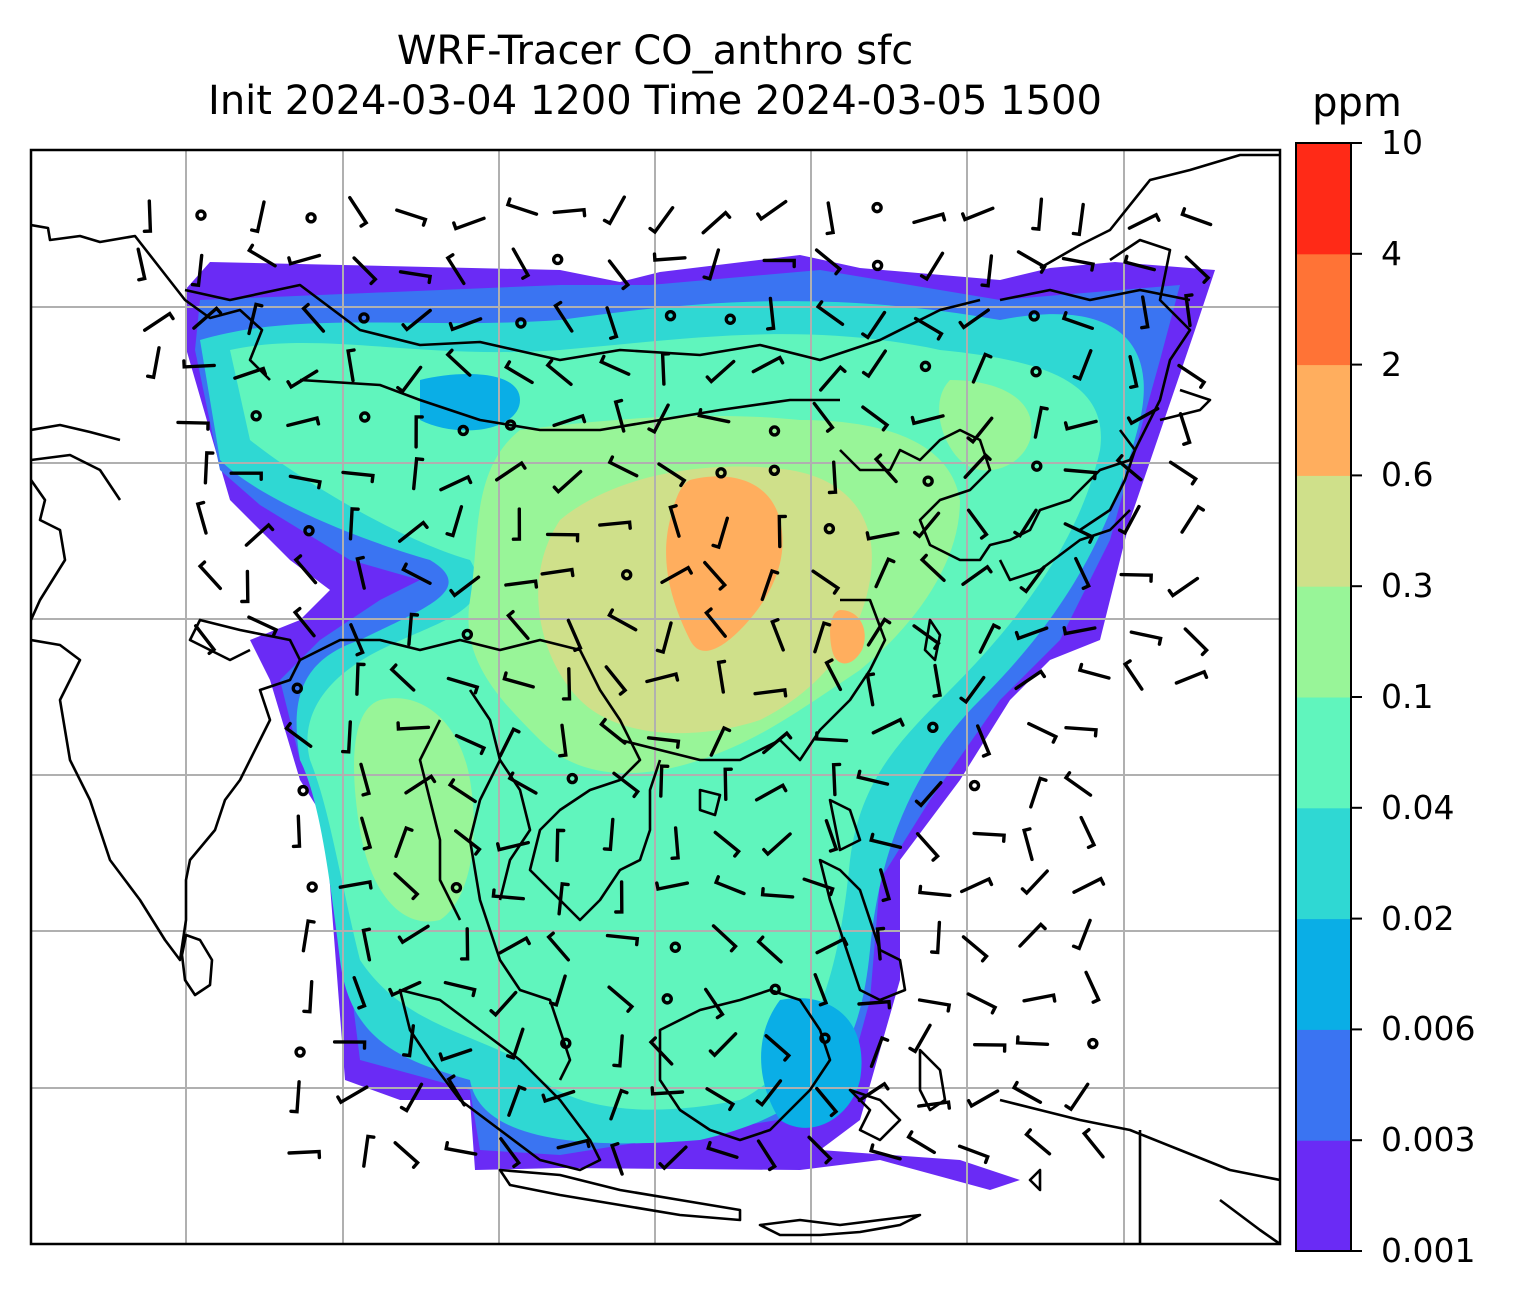 The height and width of the screenshot is (1306, 1528). What do you see at coordinates (1139, 342) in the screenshot?
I see `korea-japan` at bounding box center [1139, 342].